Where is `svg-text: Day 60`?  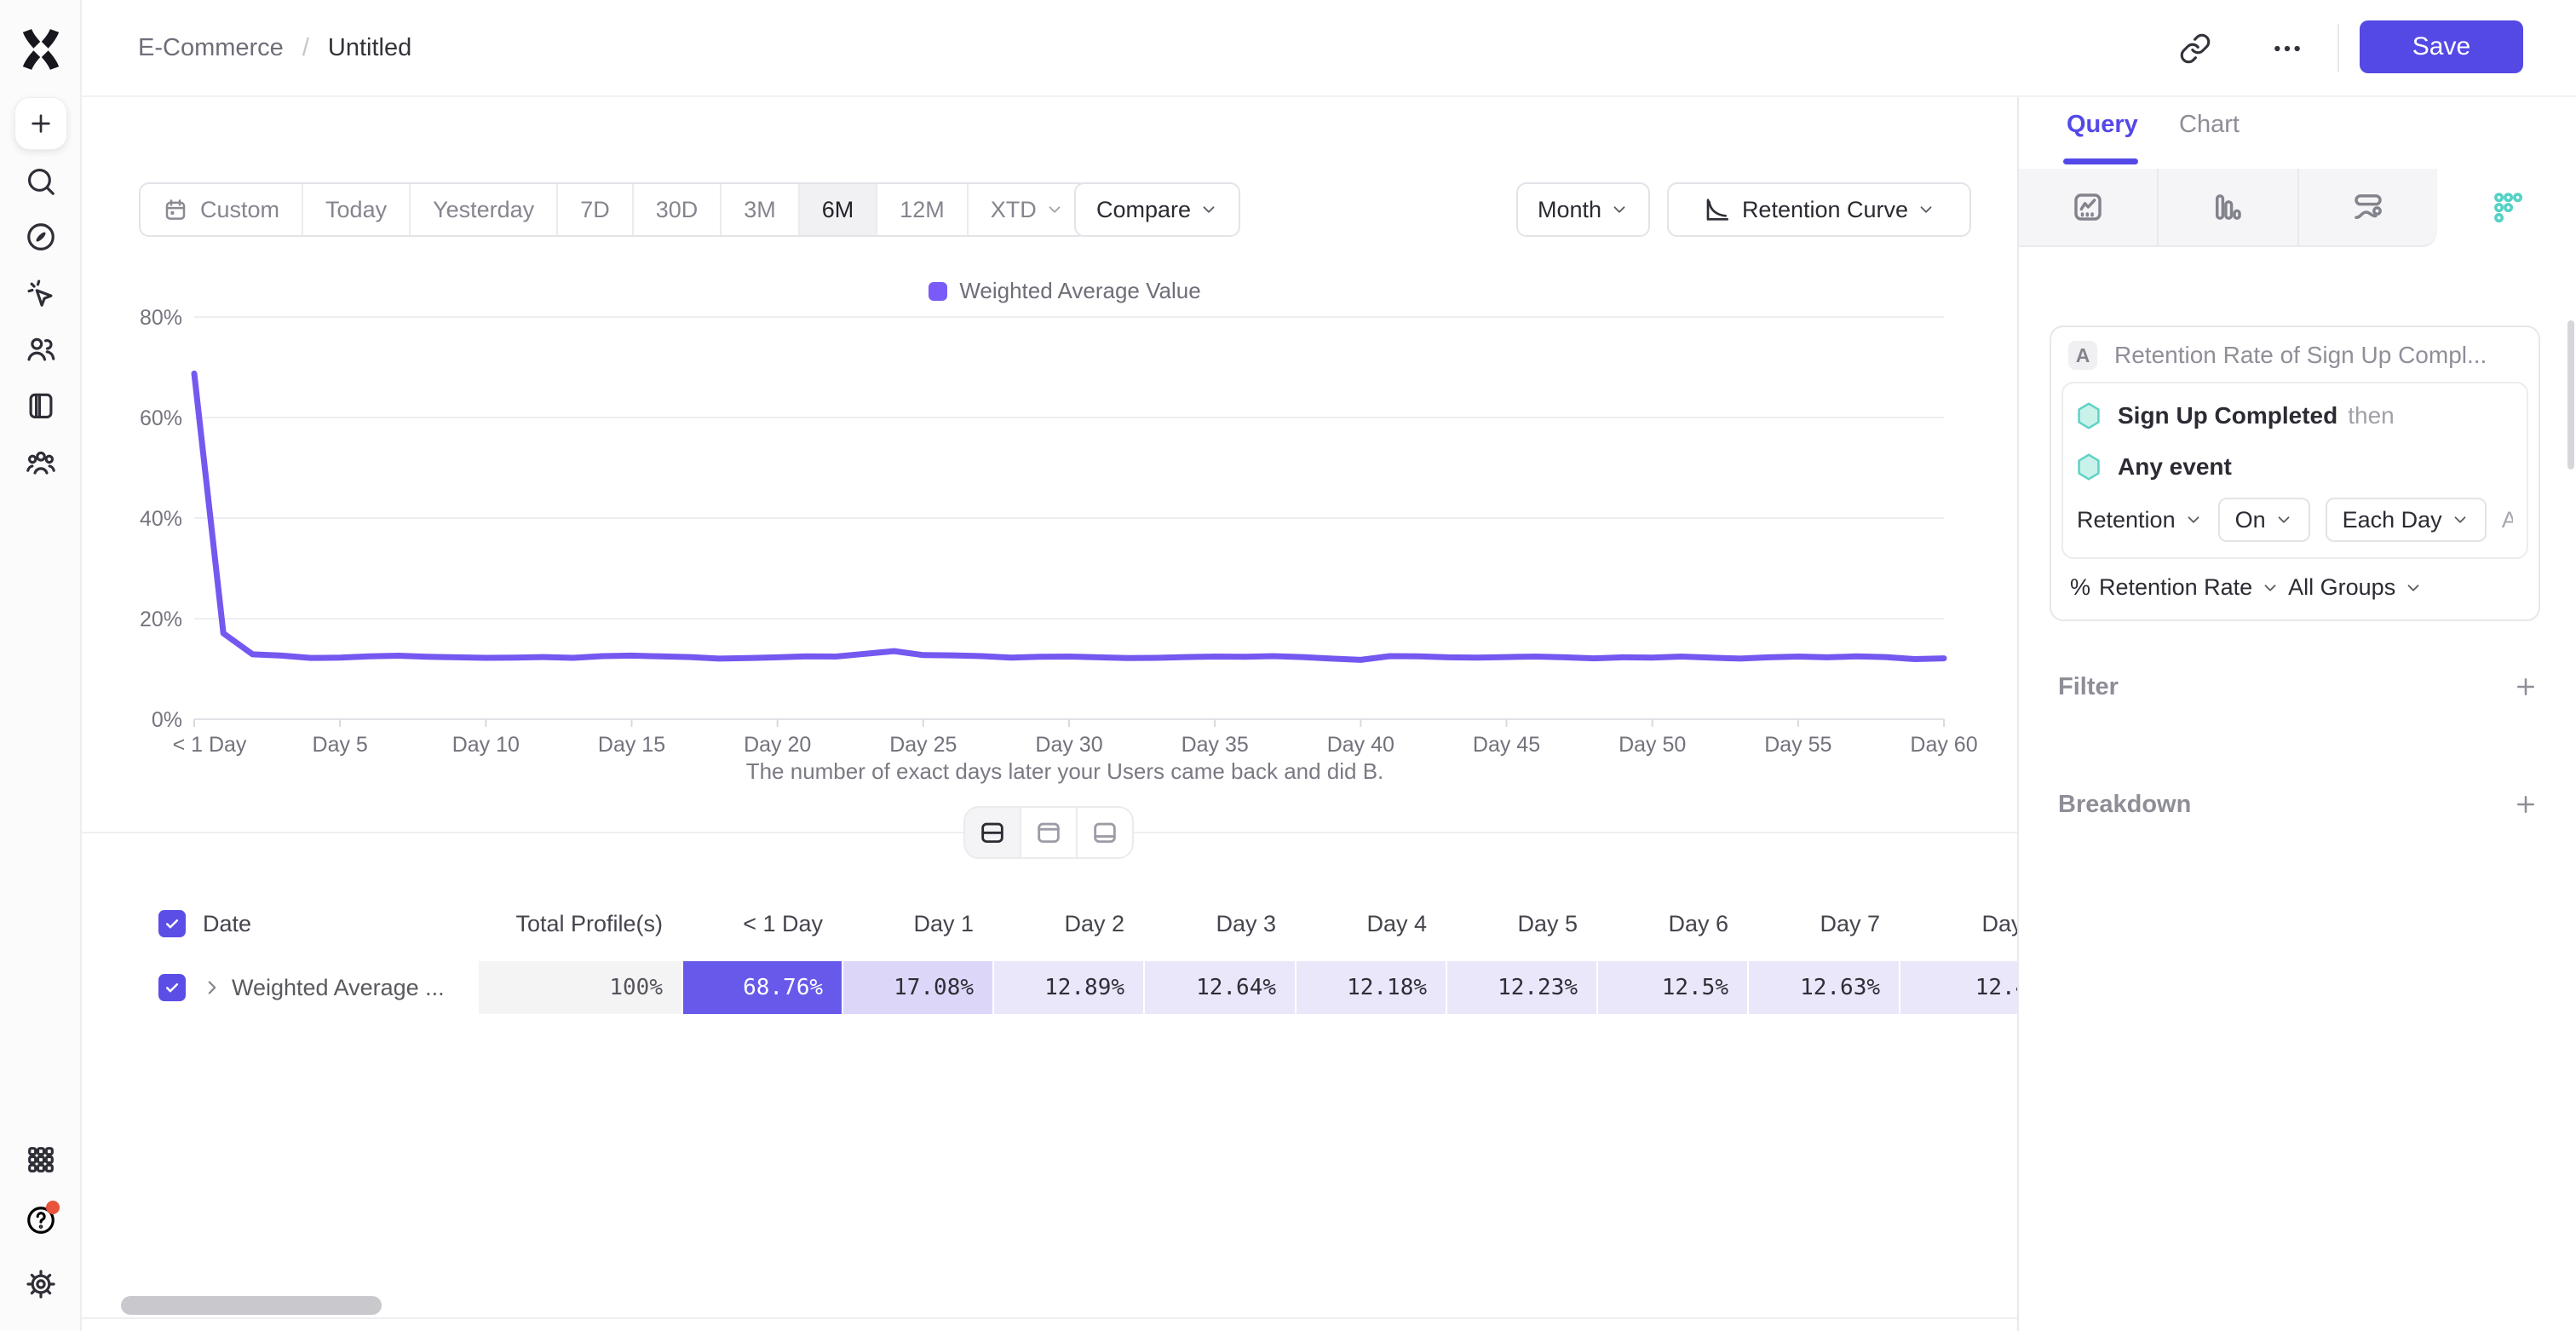
svg-text: Day 60 is located at coordinates (1943, 745).